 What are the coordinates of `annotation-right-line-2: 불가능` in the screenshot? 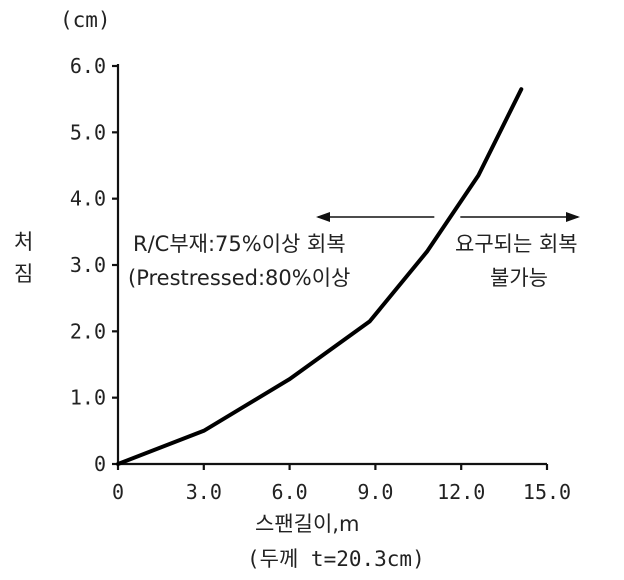 It's located at (519, 278).